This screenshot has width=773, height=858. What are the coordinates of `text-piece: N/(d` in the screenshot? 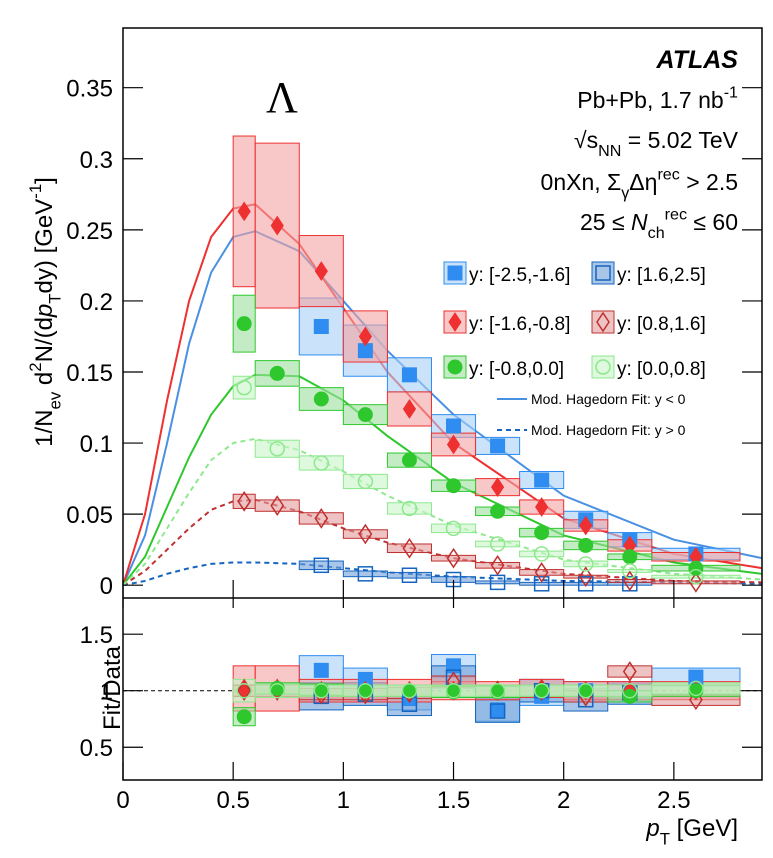 It's located at (44, 339).